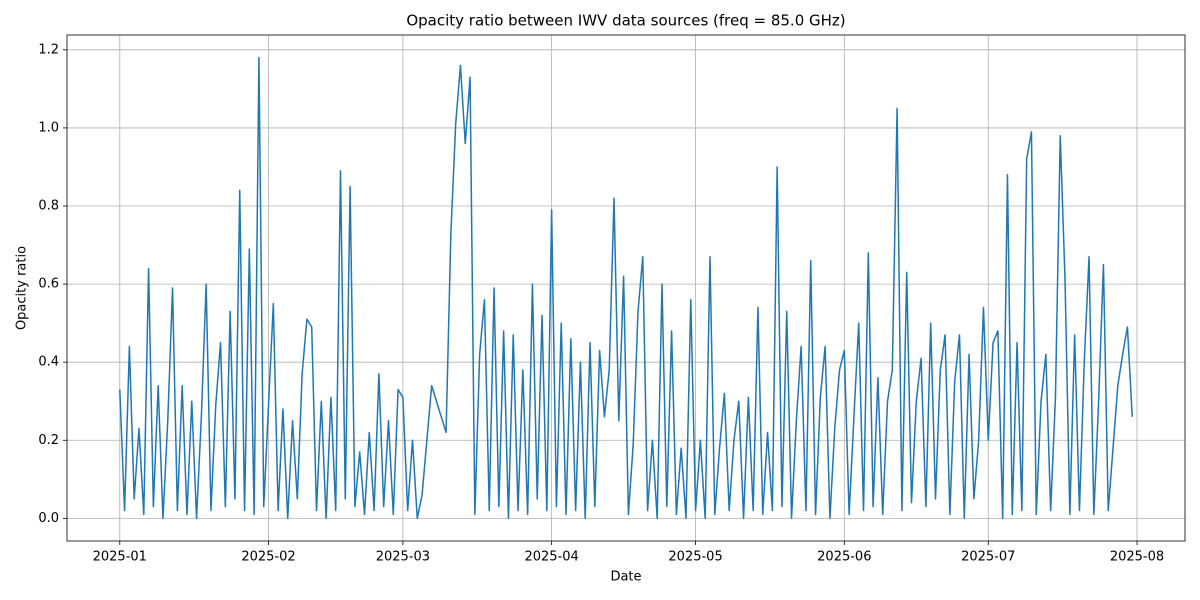  I want to click on x-tick-label: 2025-01, so click(120, 557).